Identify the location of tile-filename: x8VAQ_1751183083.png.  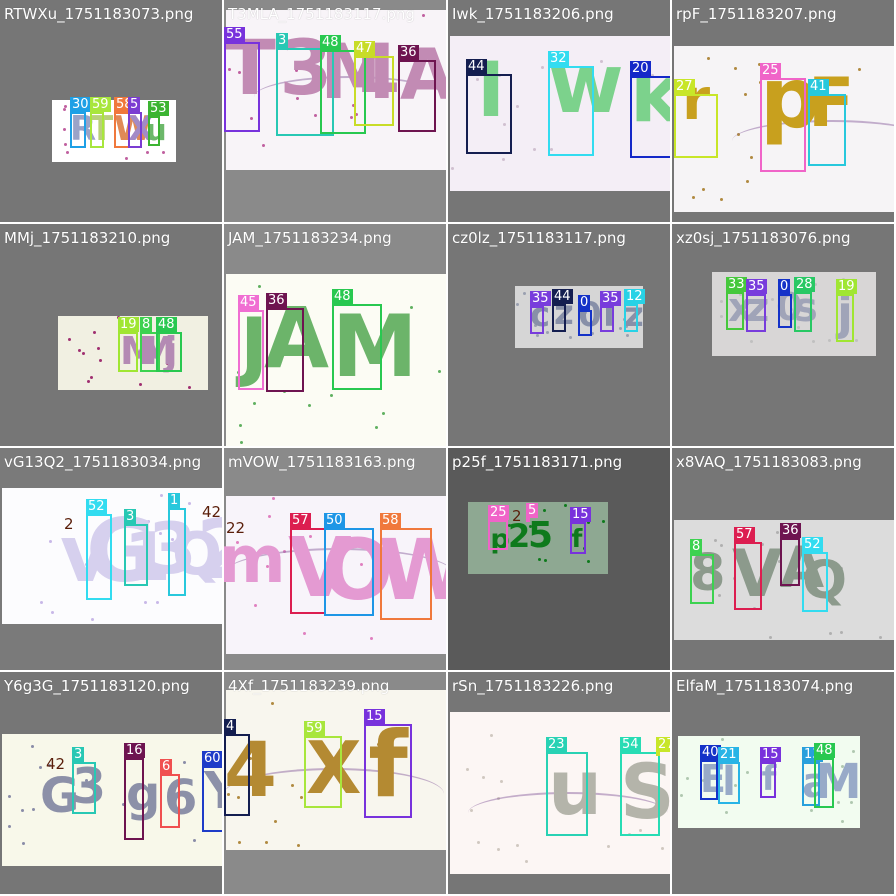
(769, 462).